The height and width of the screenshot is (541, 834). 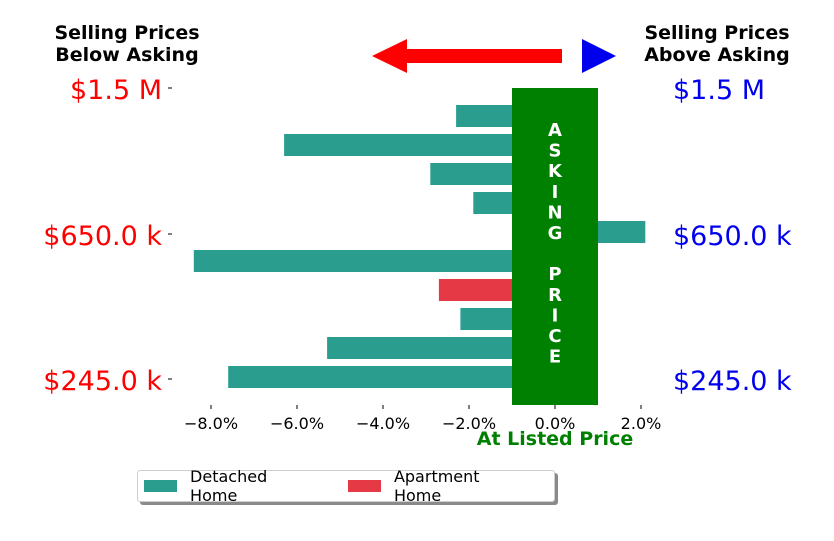 I want to click on x-tick-label-4: −2.0%, so click(x=469, y=423).